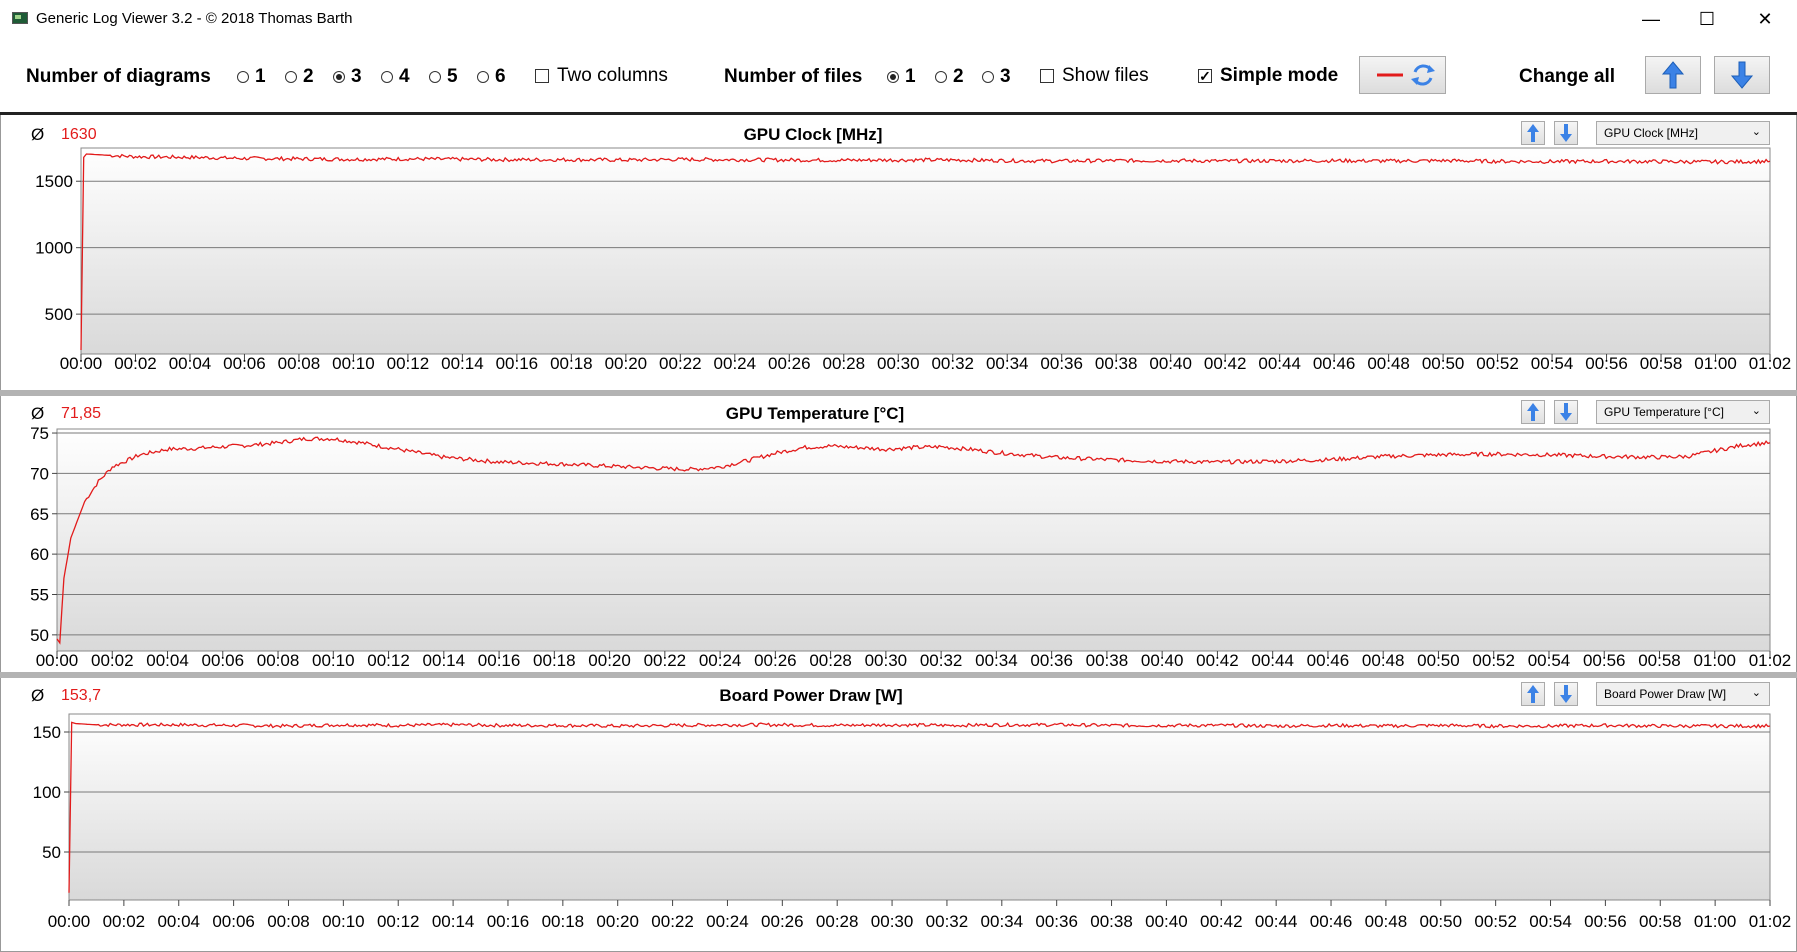 The height and width of the screenshot is (952, 1797). I want to click on y-tick-label: 65, so click(39, 514).